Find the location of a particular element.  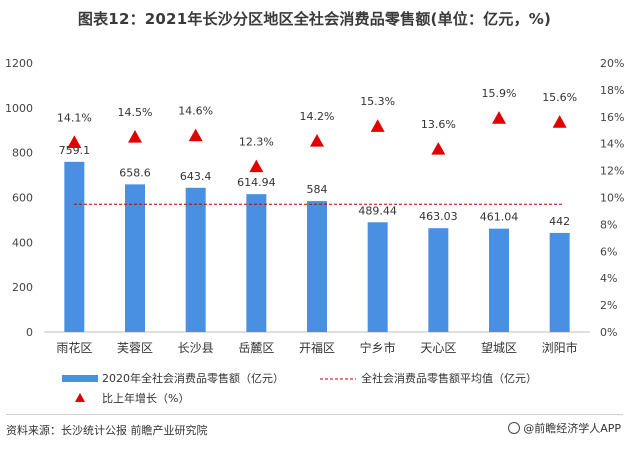

x-category-label: 天心区 is located at coordinates (438, 348).